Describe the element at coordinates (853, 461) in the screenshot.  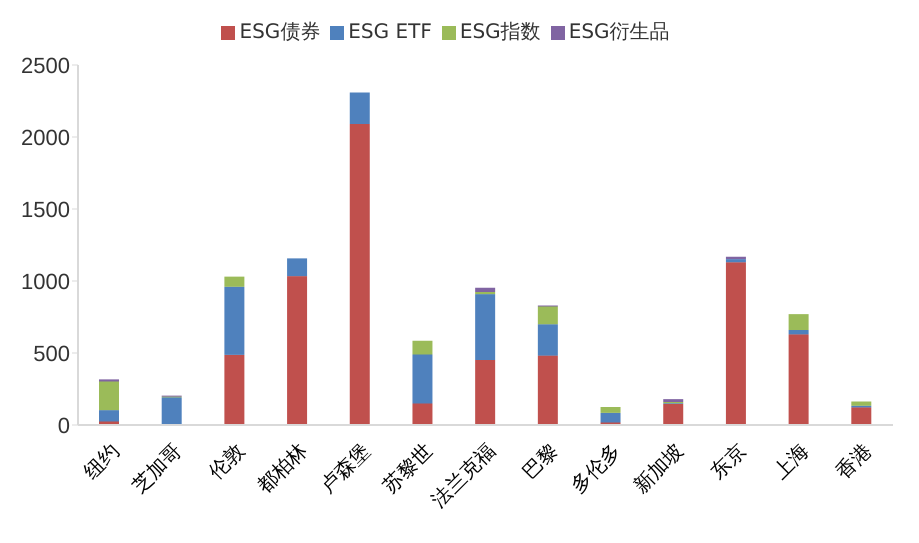
I see `x-tick-label: 香港` at that location.